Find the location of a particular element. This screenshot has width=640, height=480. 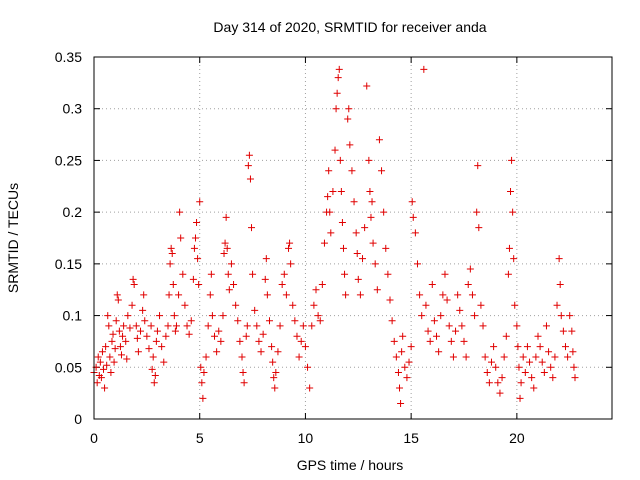

x-axis-label: GPS time / hours is located at coordinates (350, 465).